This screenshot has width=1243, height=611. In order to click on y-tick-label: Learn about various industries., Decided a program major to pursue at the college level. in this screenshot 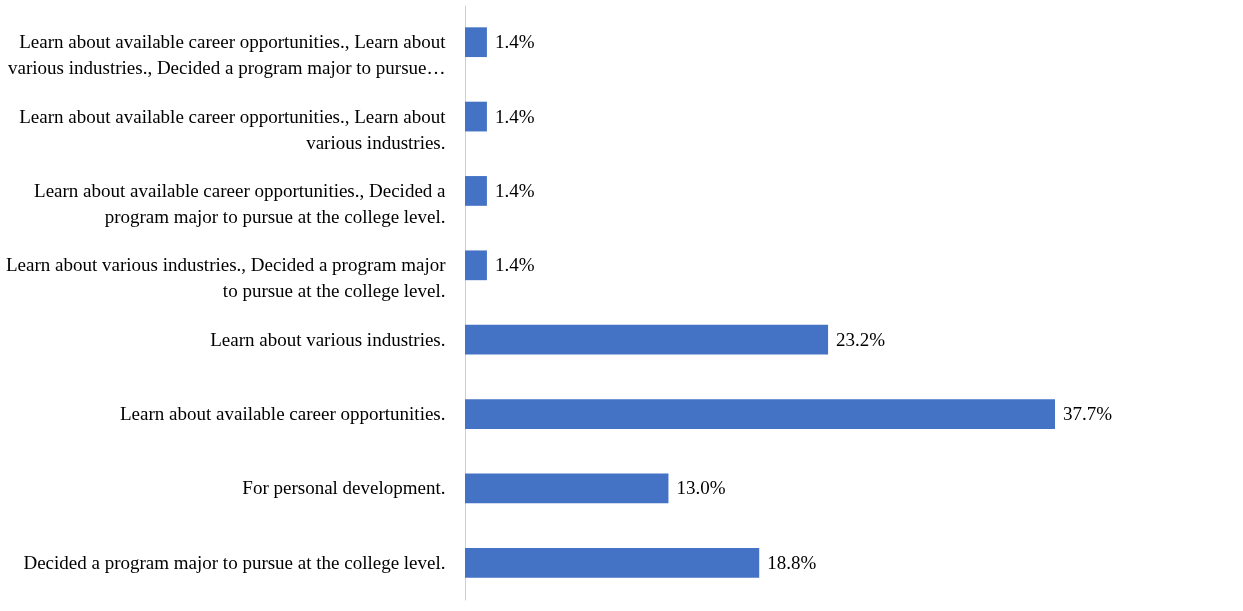, I will do `click(226, 278)`.